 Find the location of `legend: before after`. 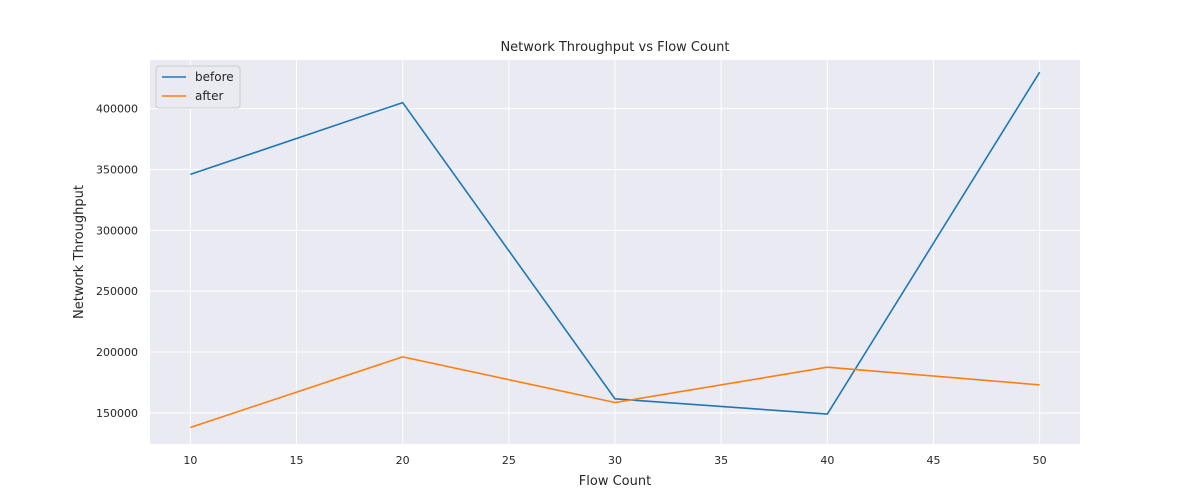

legend: before after is located at coordinates (198, 87).